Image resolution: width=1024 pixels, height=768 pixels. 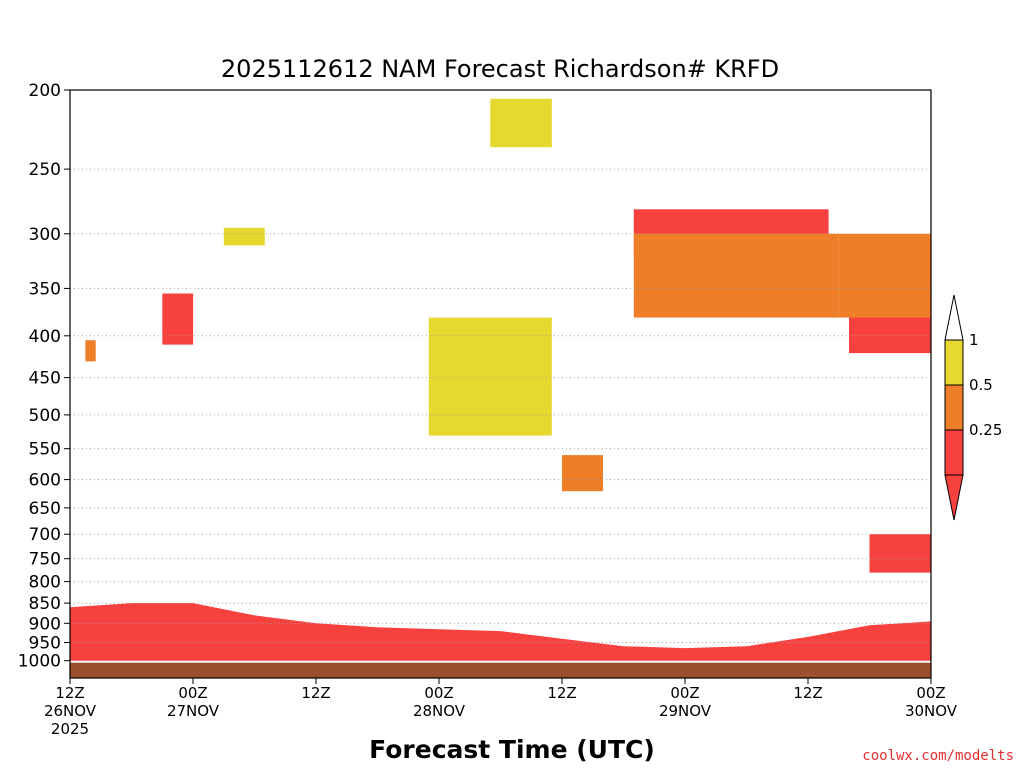 What do you see at coordinates (69, 693) in the screenshot?
I see `x-tick-label-0-0: 12Z` at bounding box center [69, 693].